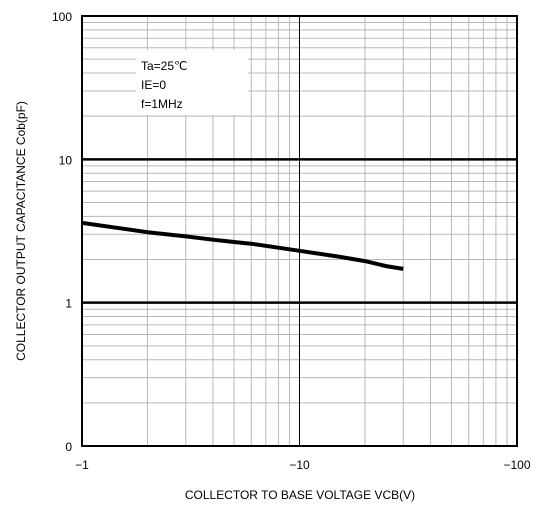 The height and width of the screenshot is (506, 538). Describe the element at coordinates (68, 304) in the screenshot. I see `y-tick-label: 1` at that location.